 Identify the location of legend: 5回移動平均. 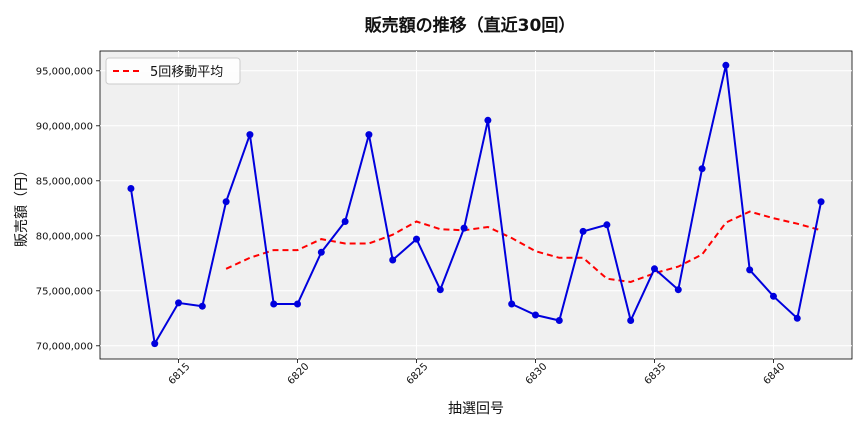
(173, 71).